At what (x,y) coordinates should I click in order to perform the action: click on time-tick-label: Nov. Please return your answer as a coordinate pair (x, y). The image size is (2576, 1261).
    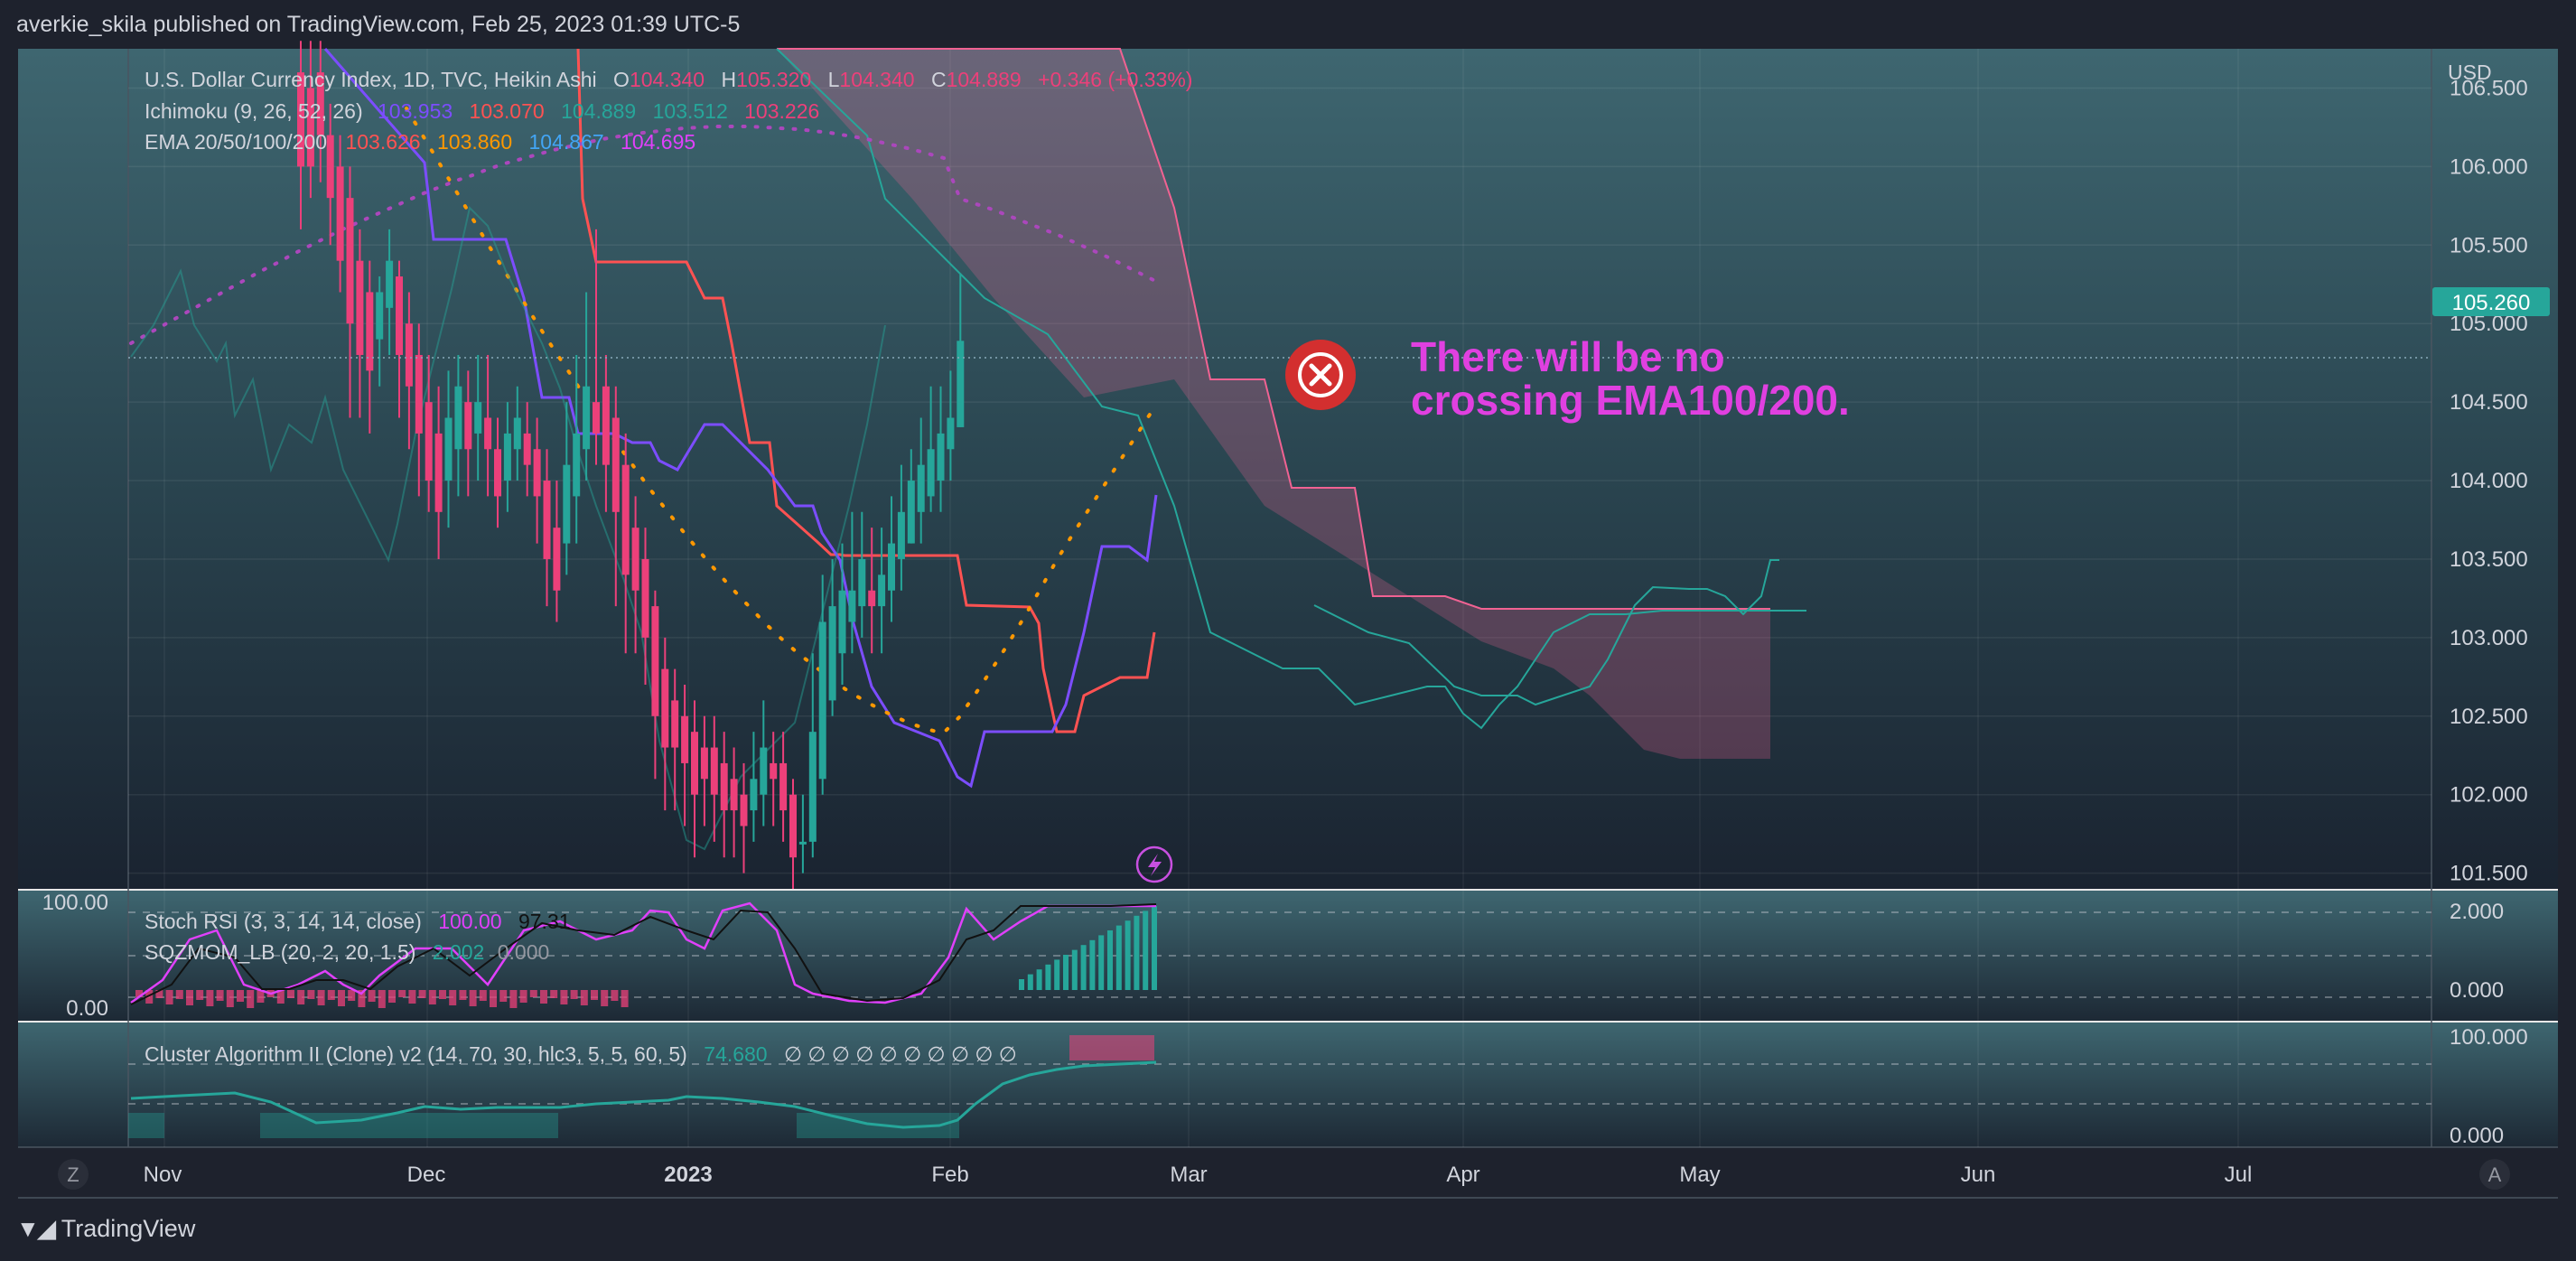
    Looking at the image, I should click on (163, 1175).